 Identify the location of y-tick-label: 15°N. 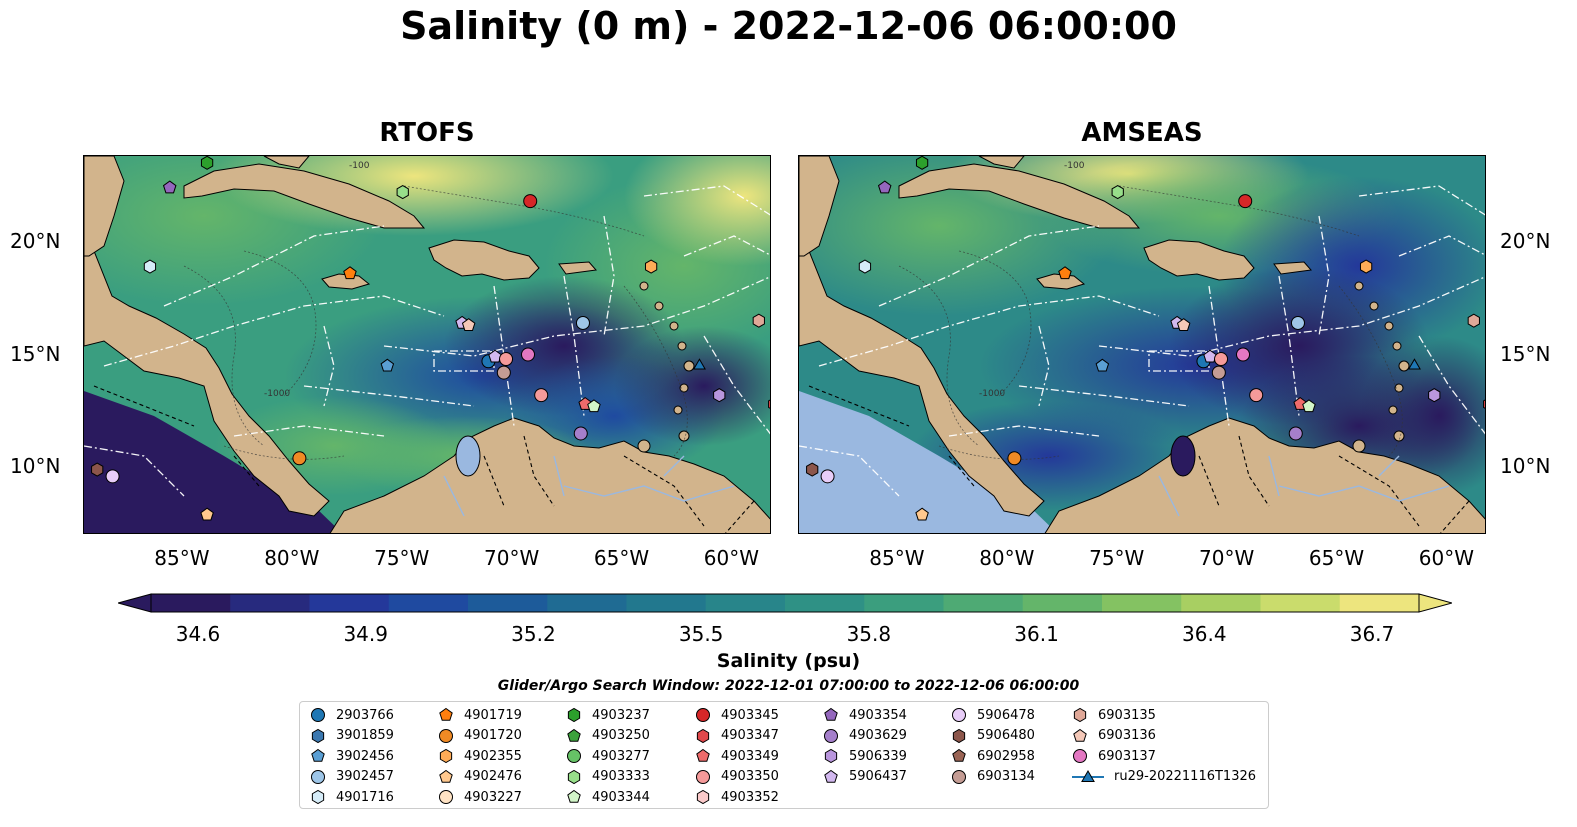
(35, 353).